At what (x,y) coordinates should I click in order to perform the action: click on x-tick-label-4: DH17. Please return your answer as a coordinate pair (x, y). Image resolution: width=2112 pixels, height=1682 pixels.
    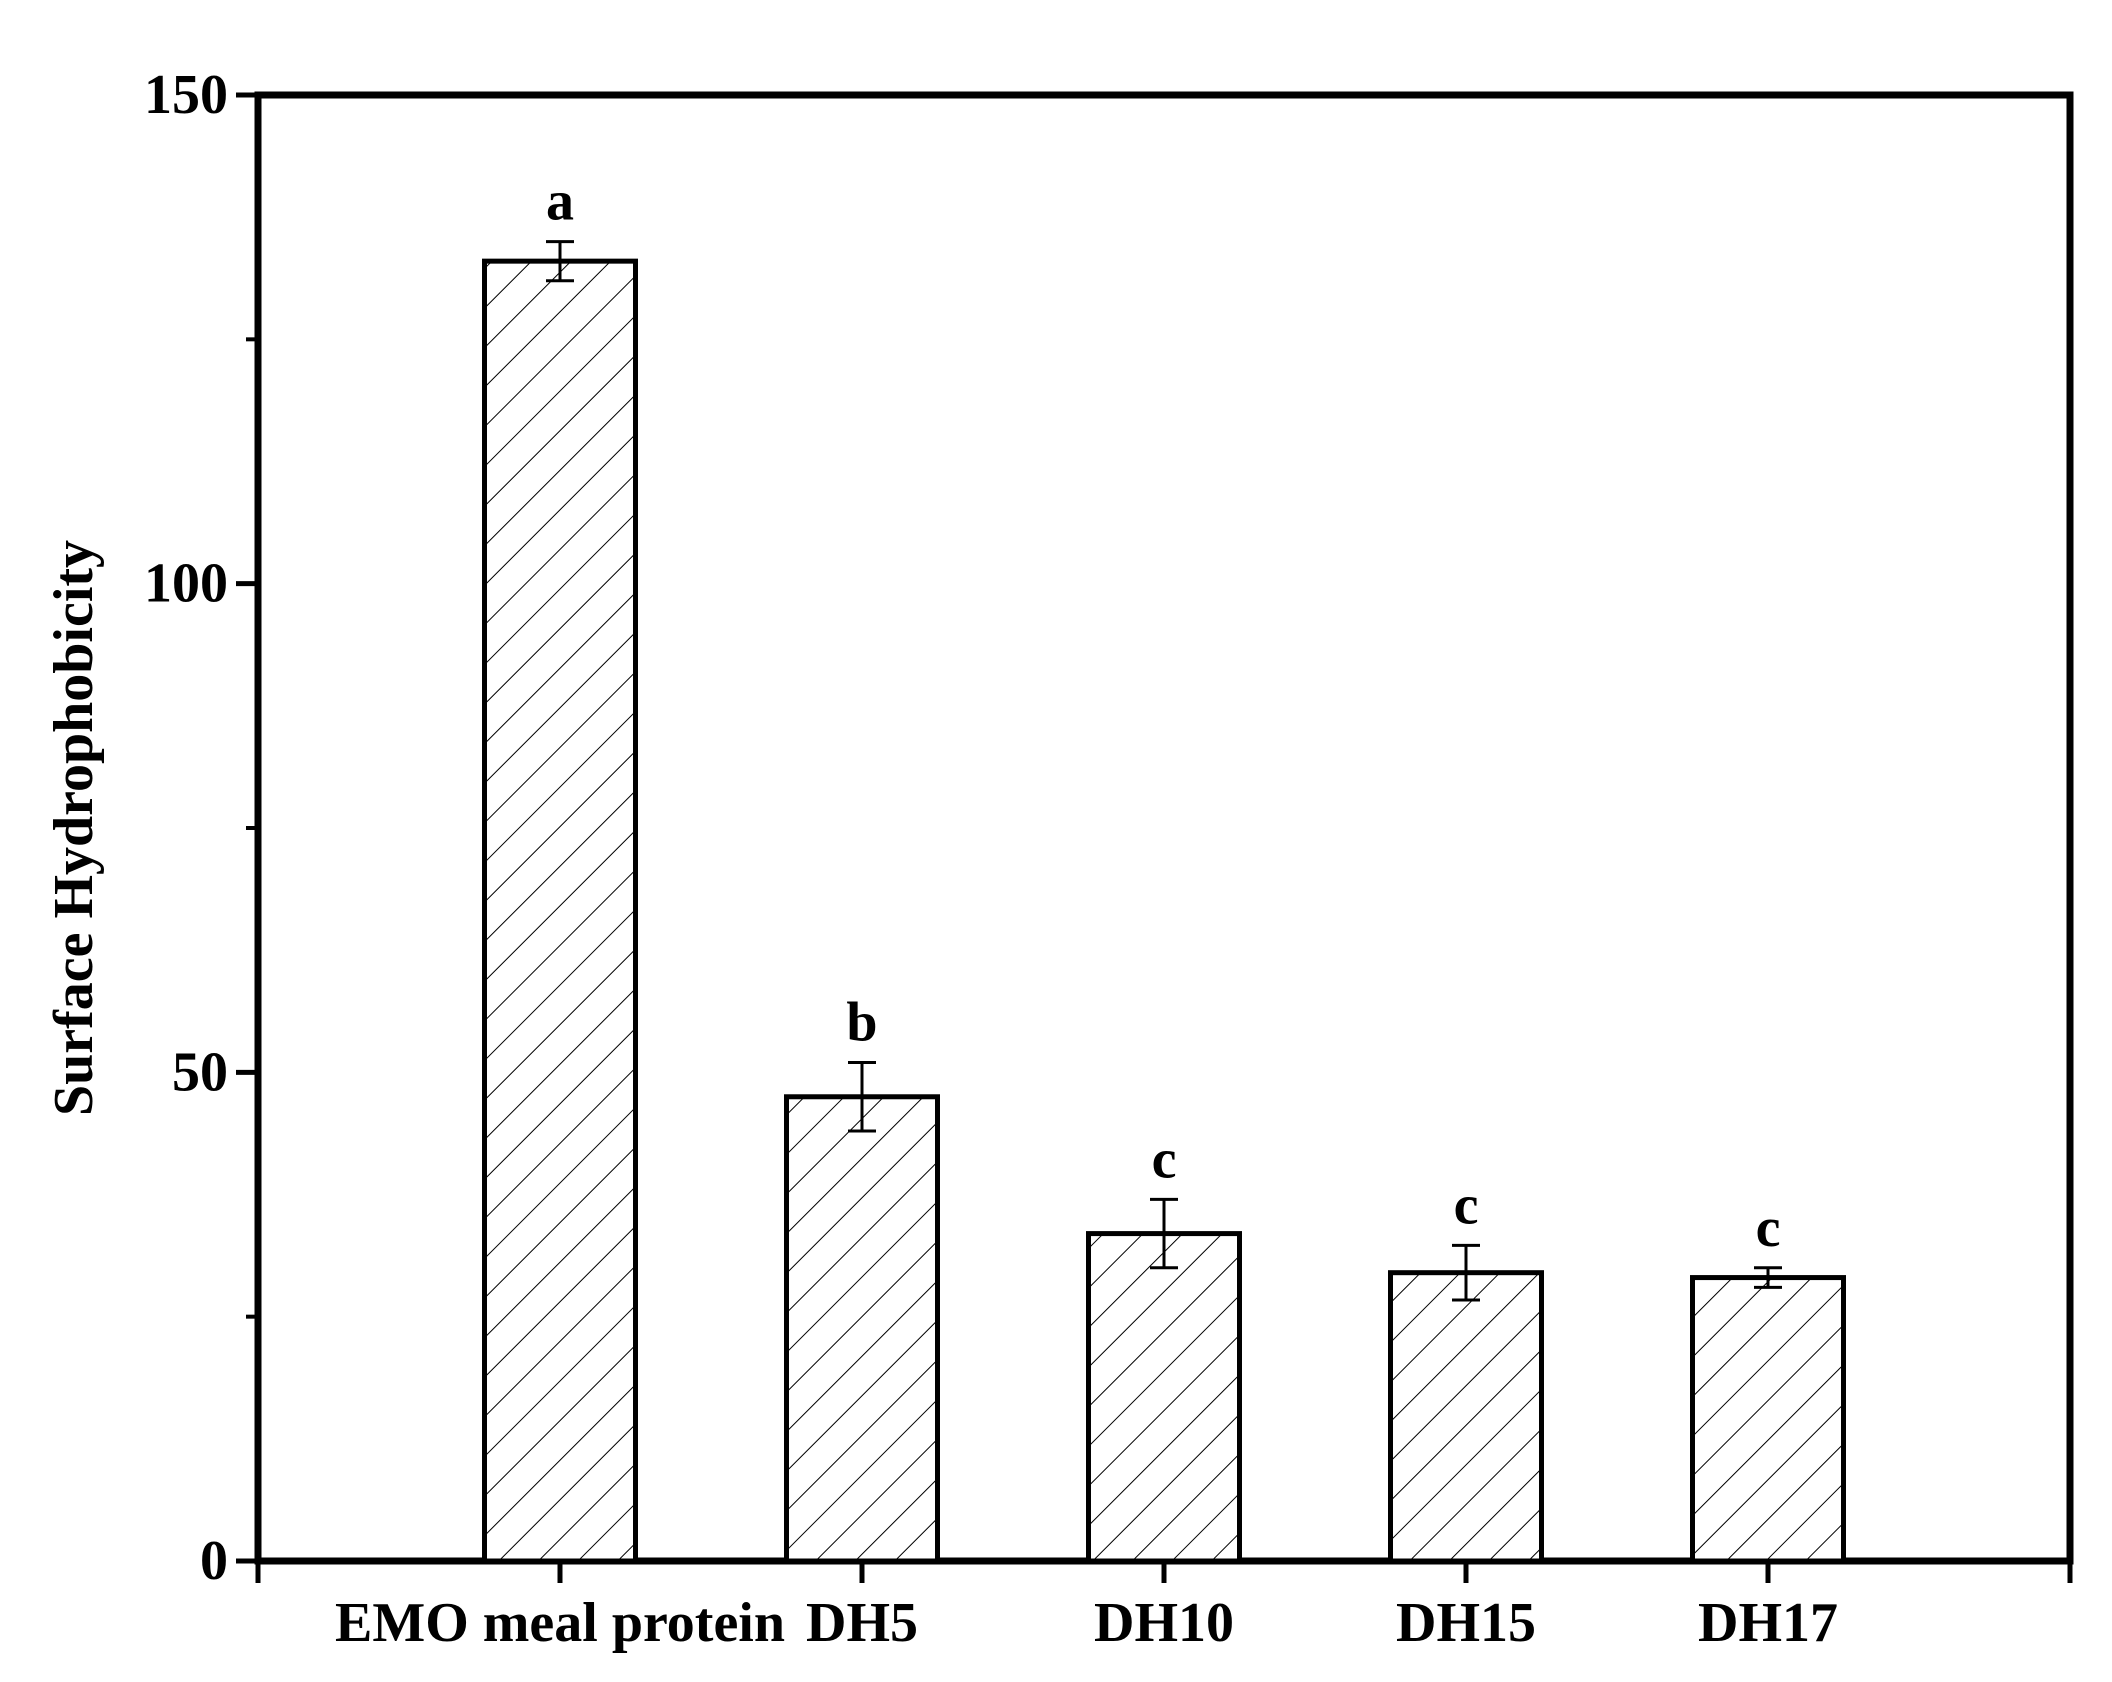
    Looking at the image, I should click on (1768, 1623).